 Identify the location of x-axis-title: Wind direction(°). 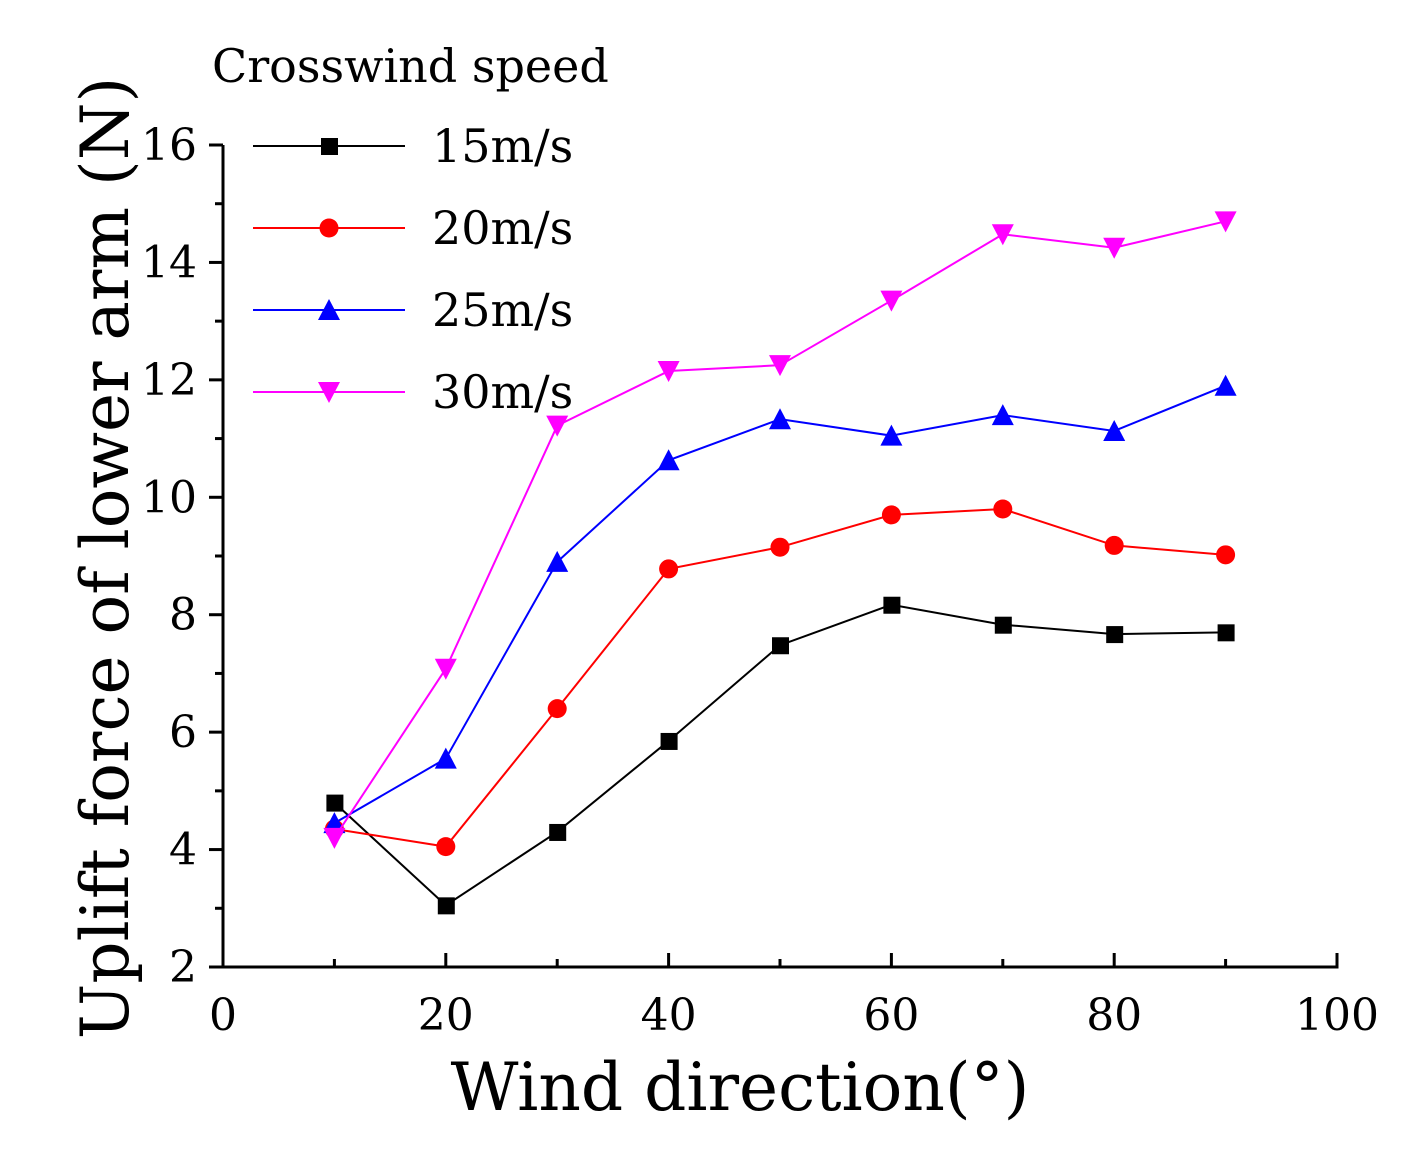
(740, 1087).